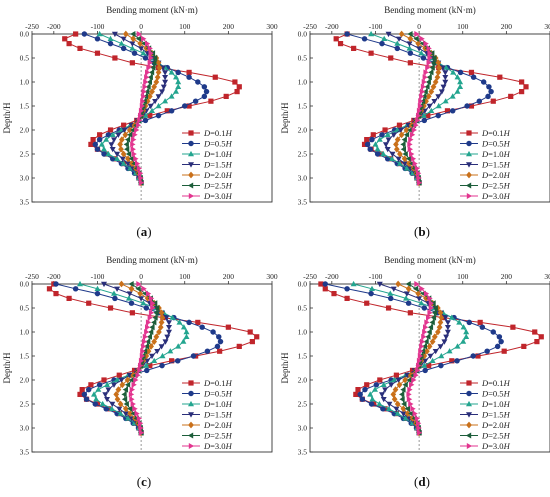  Describe the element at coordinates (303, 82) in the screenshot. I see `y-tick-label: 1.0` at that location.